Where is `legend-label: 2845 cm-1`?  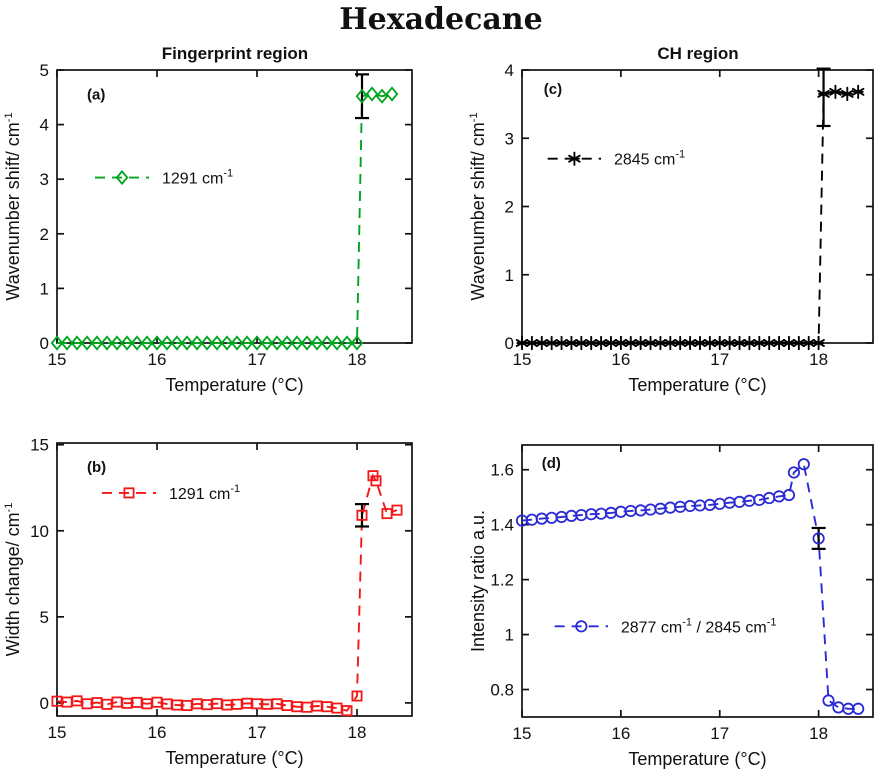 legend-label: 2845 cm-1 is located at coordinates (649, 159).